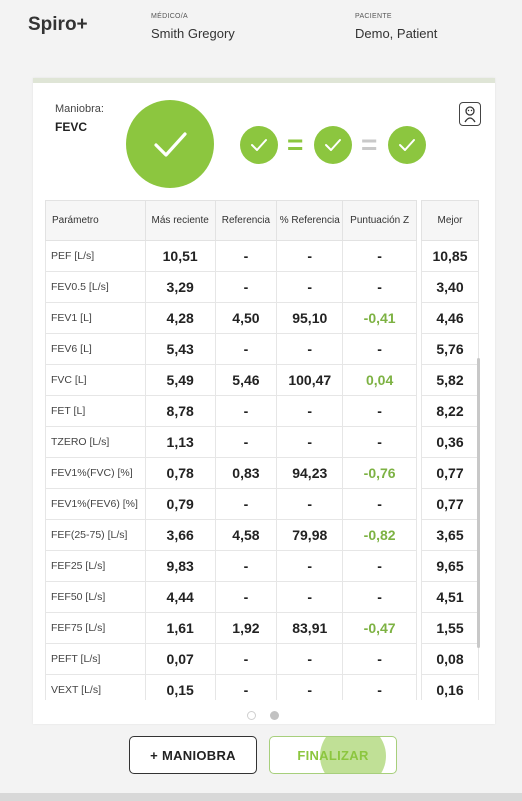 This screenshot has width=522, height=801. I want to click on recent-value: 3,66, so click(180, 535).